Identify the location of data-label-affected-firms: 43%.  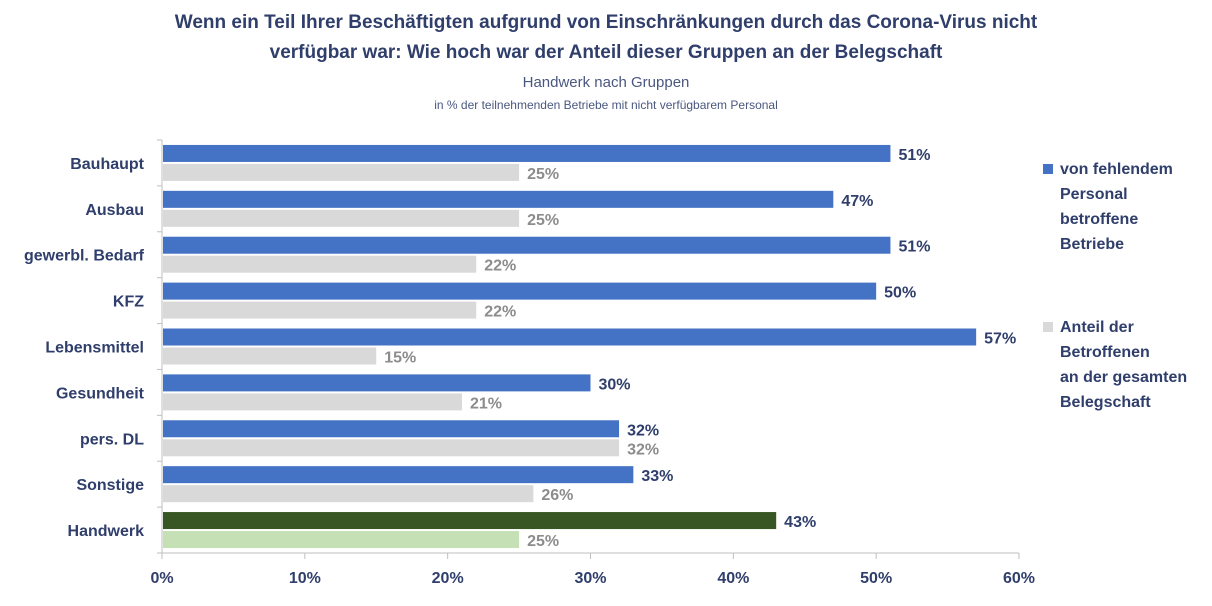
(800, 522).